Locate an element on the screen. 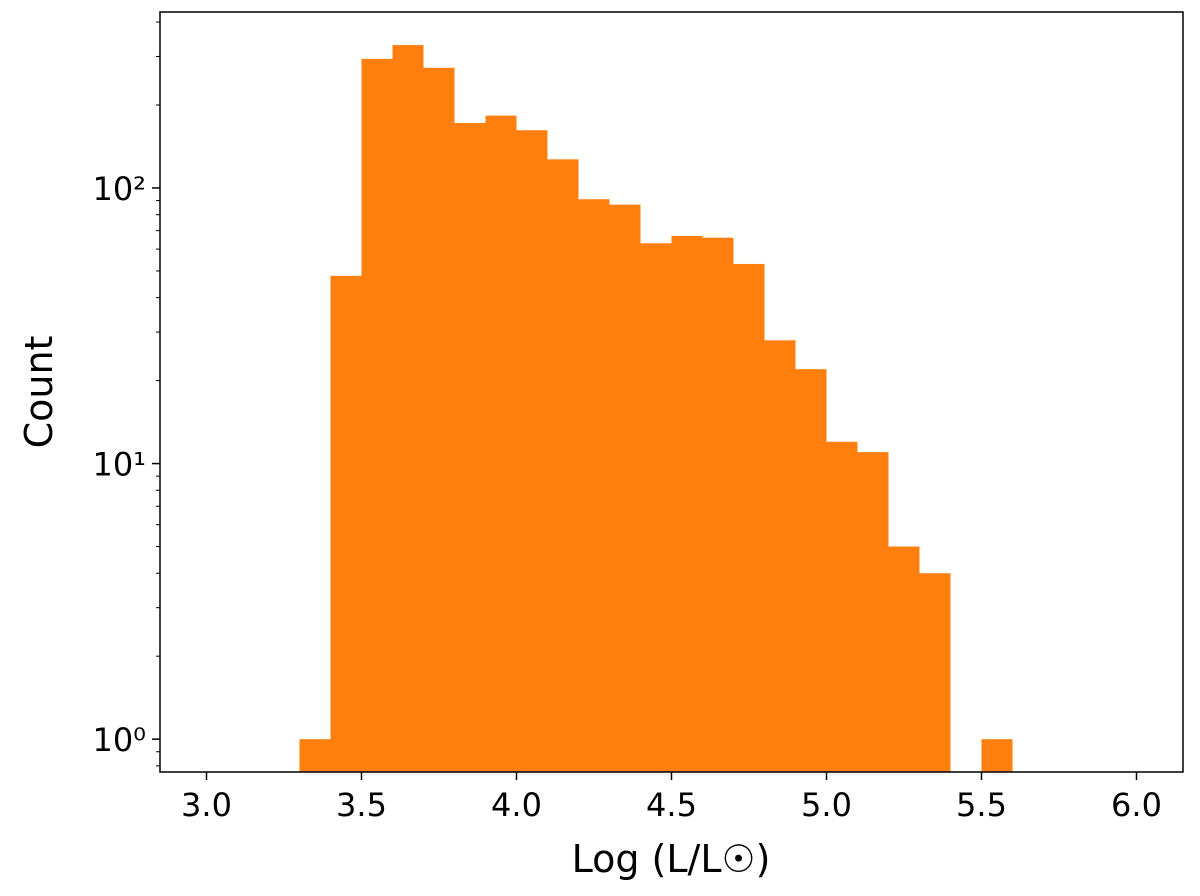  x-tick-label: 6.0 is located at coordinates (1136, 805).